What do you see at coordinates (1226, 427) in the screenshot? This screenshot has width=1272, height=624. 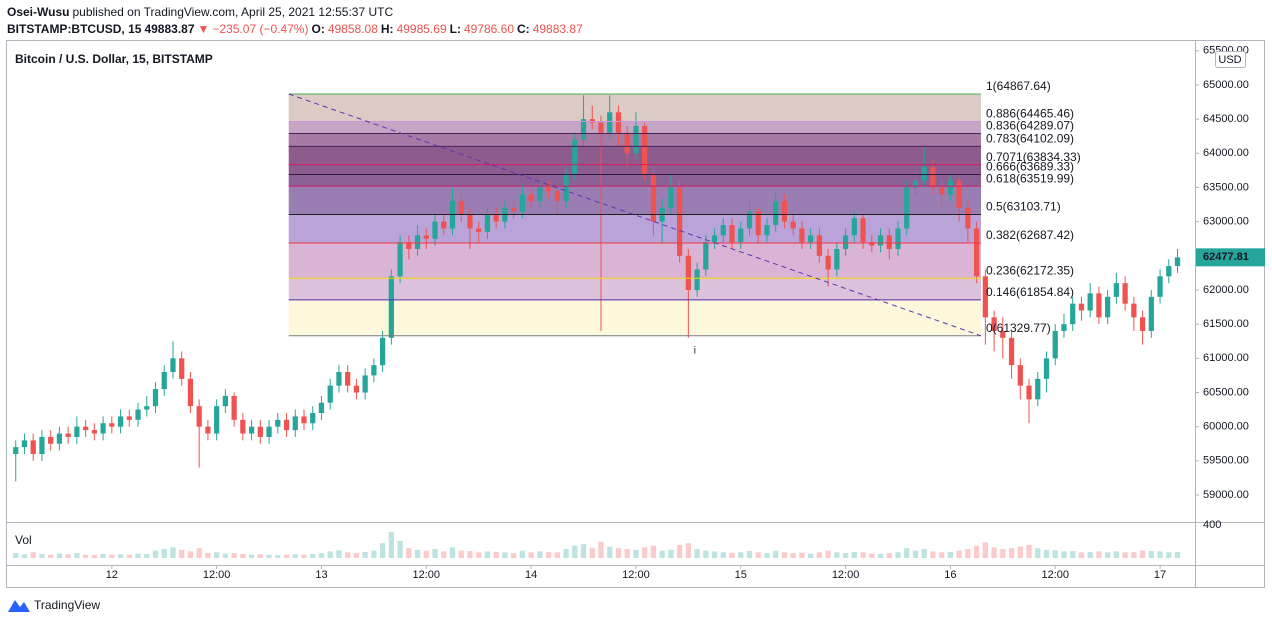 I see `y-tick-label: 60000.00` at bounding box center [1226, 427].